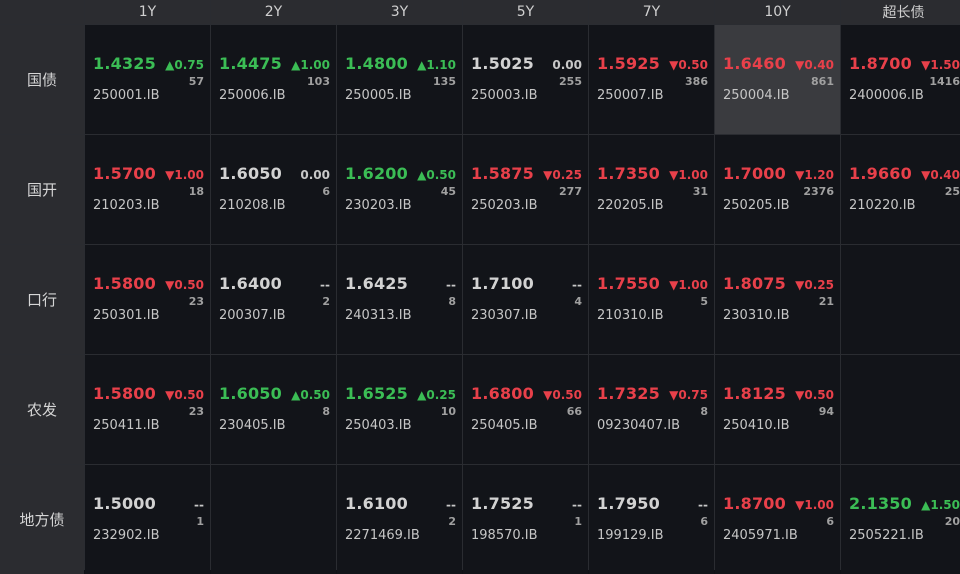 The width and height of the screenshot is (960, 574). Describe the element at coordinates (651, 79) in the screenshot. I see `quote-cell: 1.5925 ▼0.50 386 250007.IB` at that location.